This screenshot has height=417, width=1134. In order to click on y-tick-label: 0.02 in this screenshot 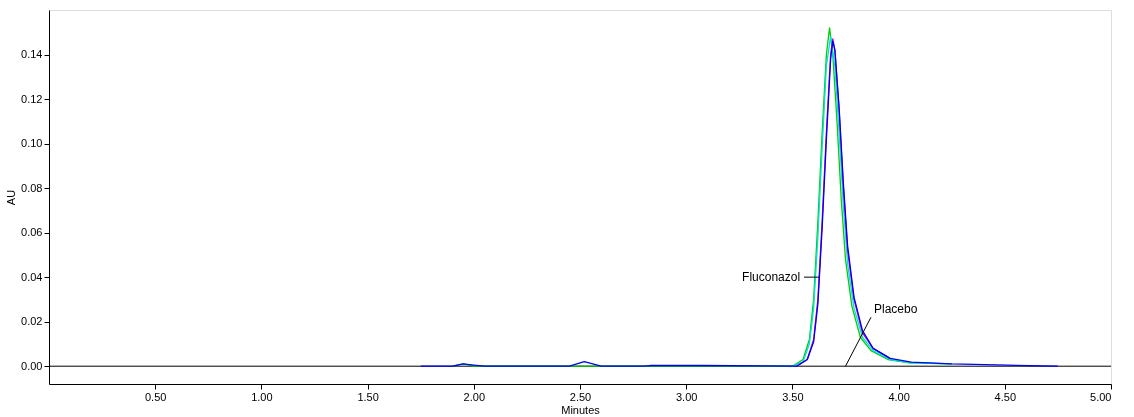, I will do `click(32, 321)`.